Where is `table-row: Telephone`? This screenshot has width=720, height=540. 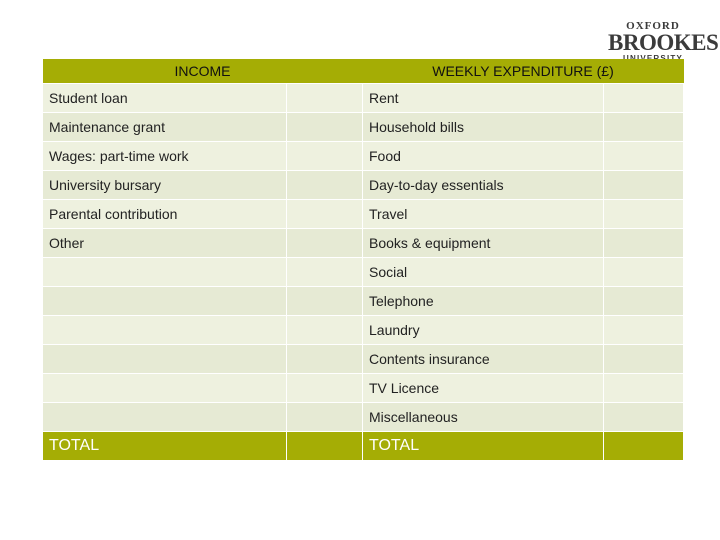 table-row: Telephone is located at coordinates (363, 301).